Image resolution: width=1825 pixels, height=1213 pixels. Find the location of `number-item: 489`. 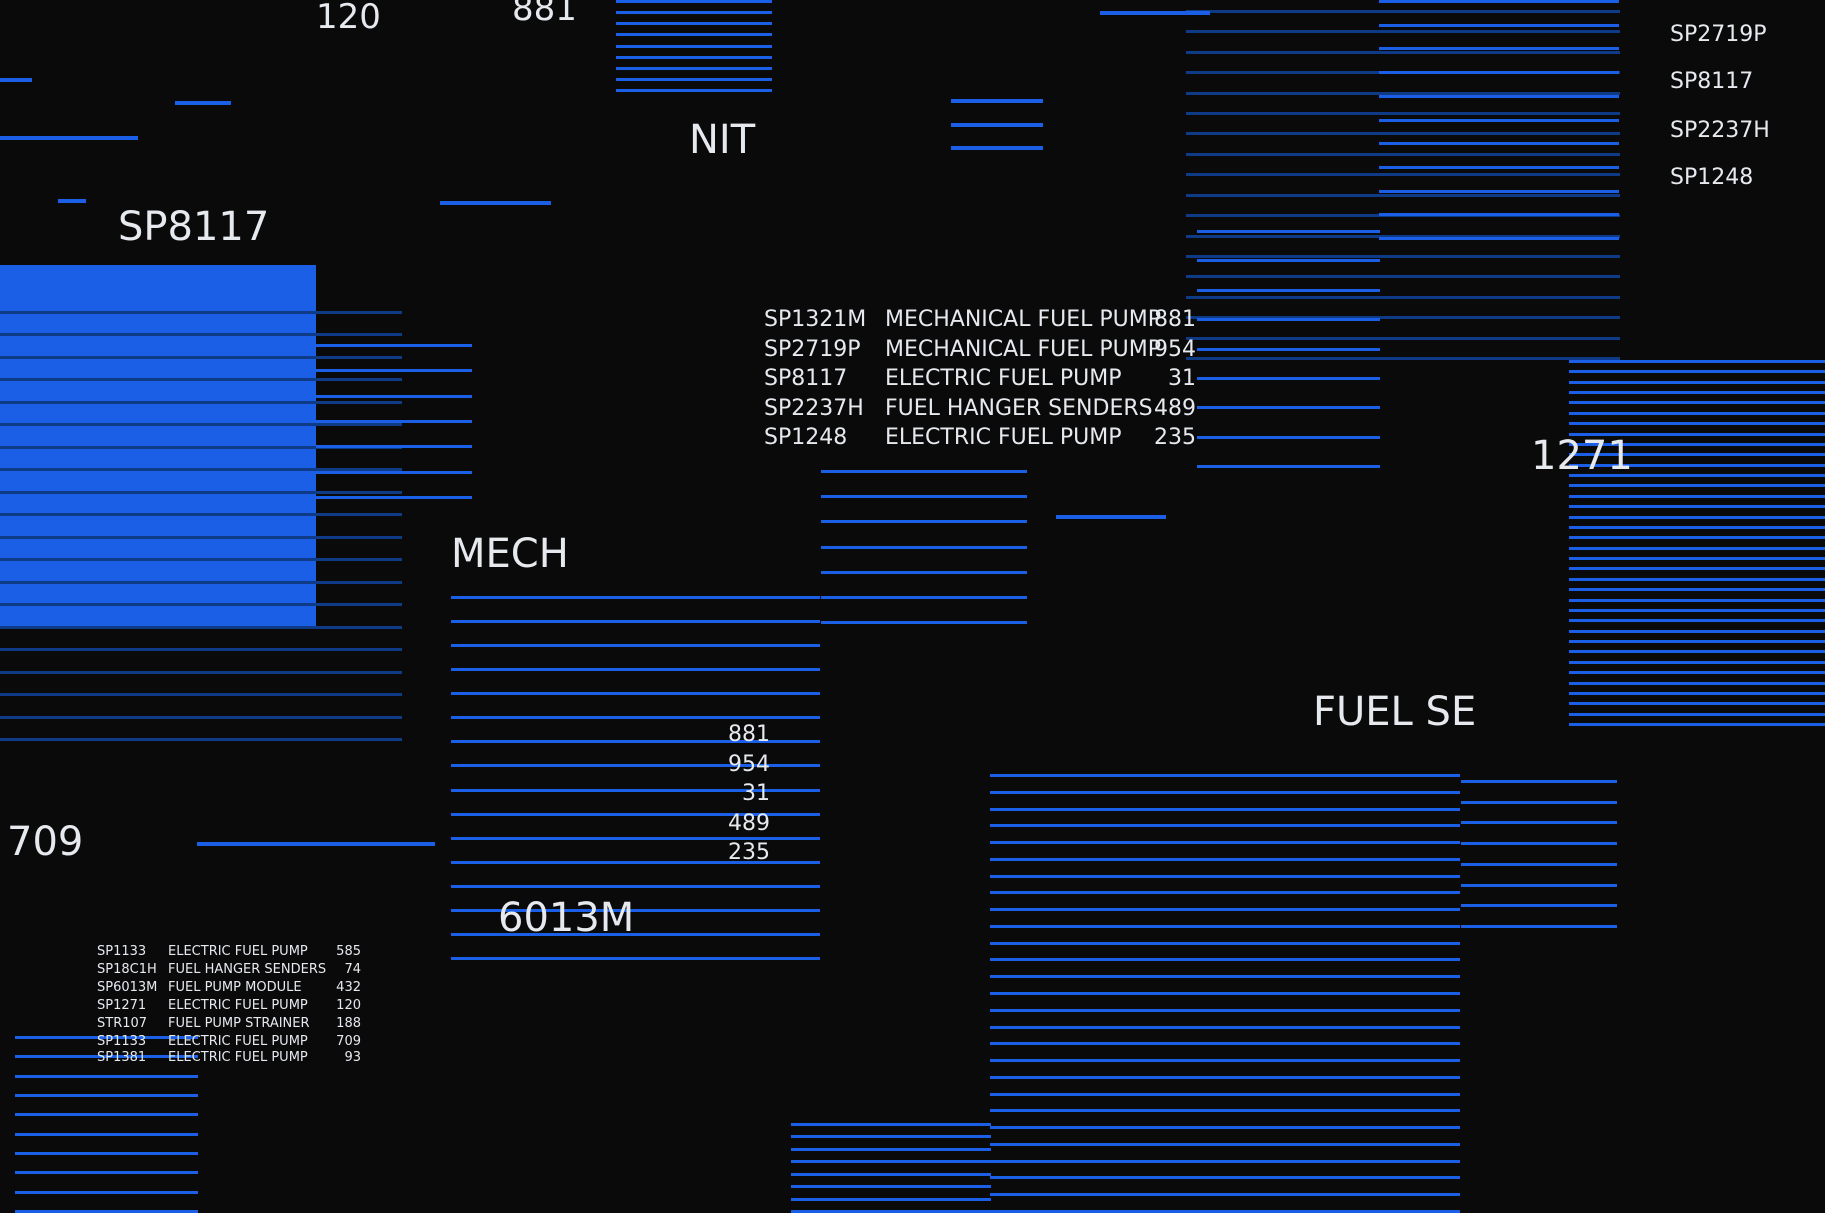

number-item: 489 is located at coordinates (749, 823).